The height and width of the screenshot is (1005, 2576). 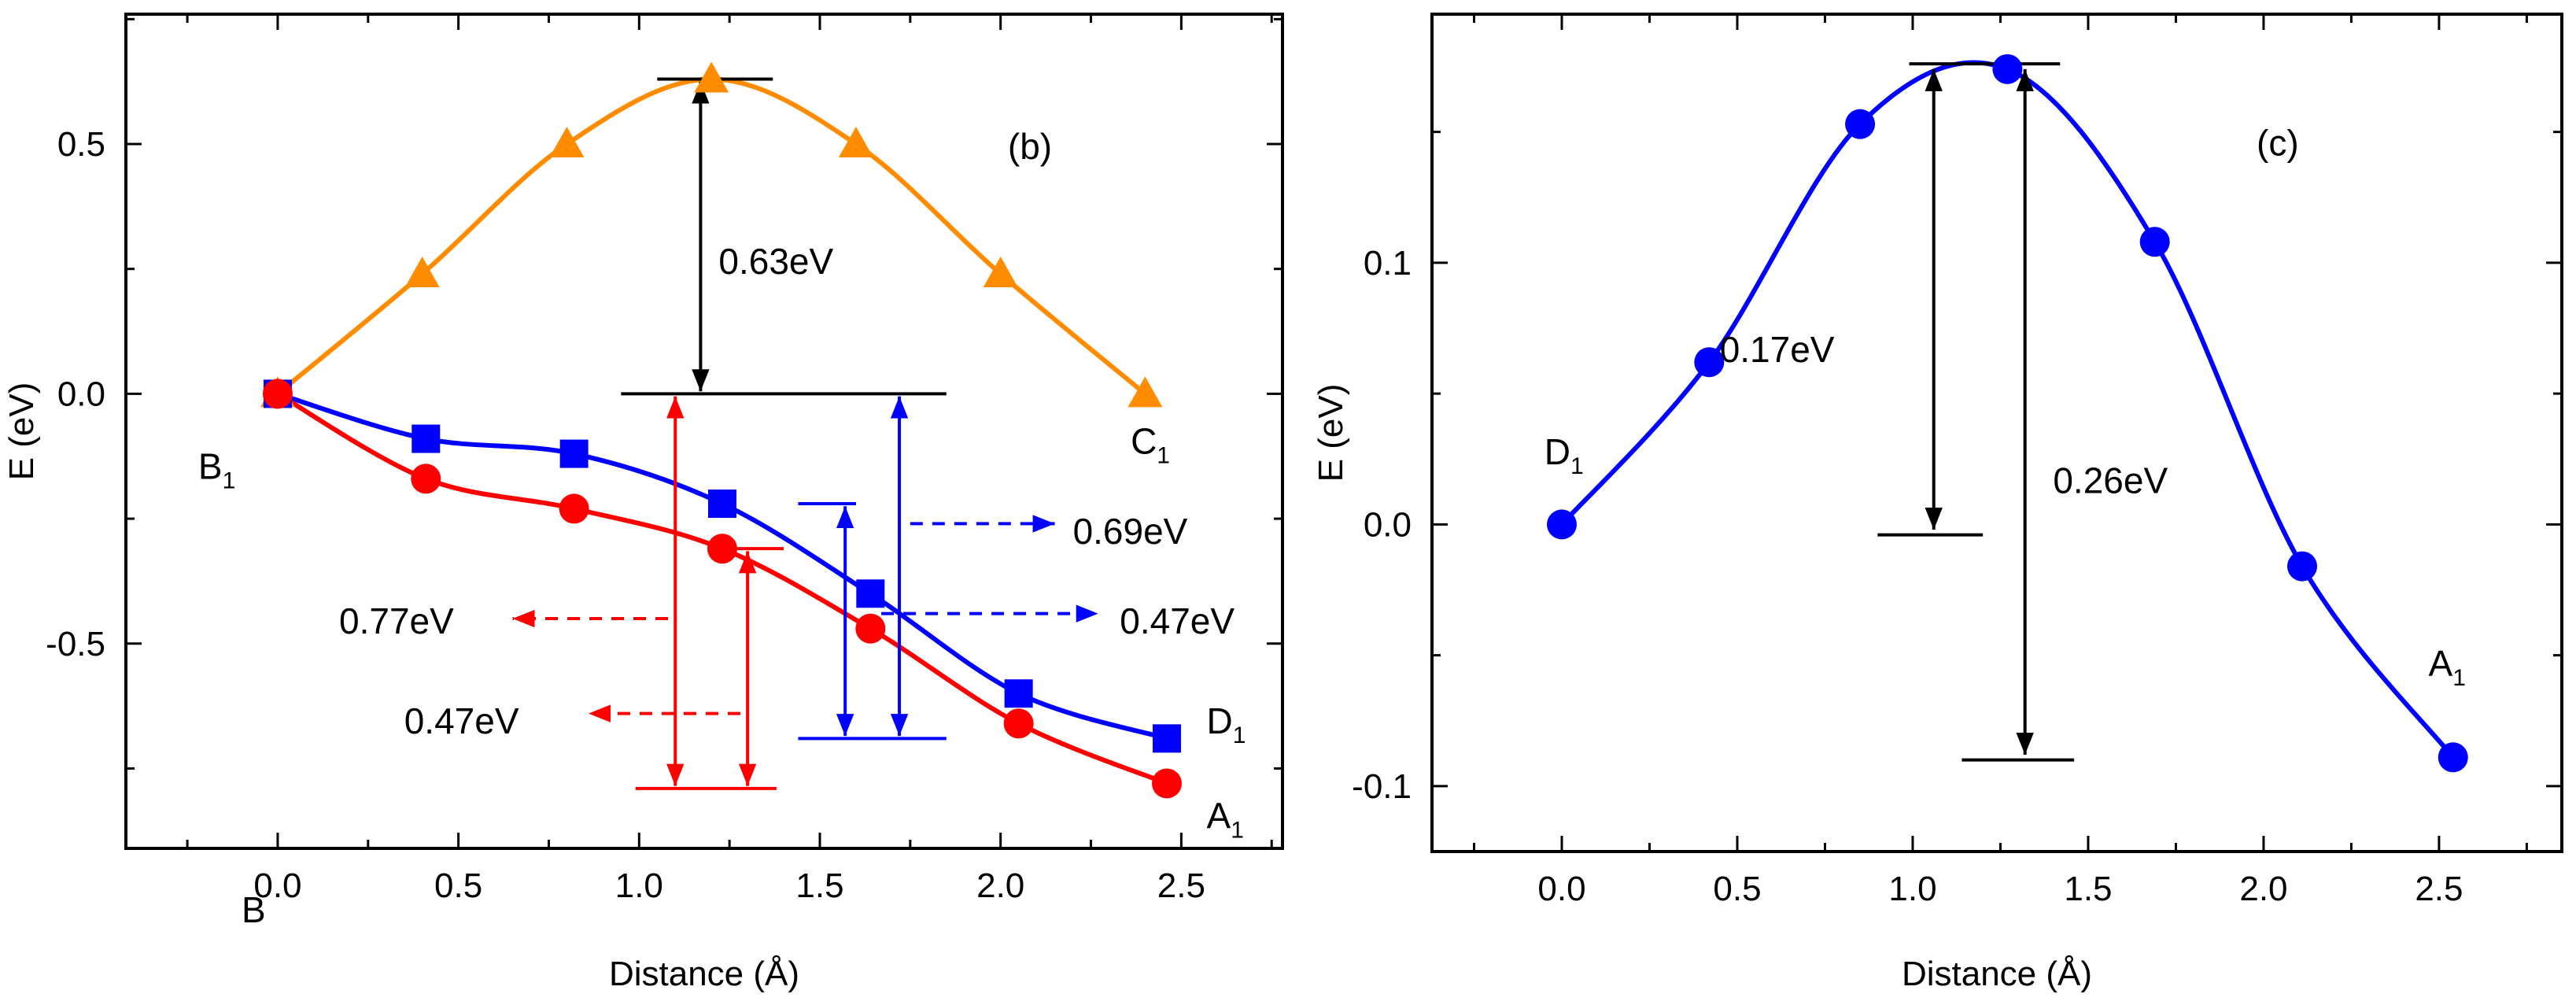 What do you see at coordinates (216, 469) in the screenshot?
I see `point-label-b1: B1` at bounding box center [216, 469].